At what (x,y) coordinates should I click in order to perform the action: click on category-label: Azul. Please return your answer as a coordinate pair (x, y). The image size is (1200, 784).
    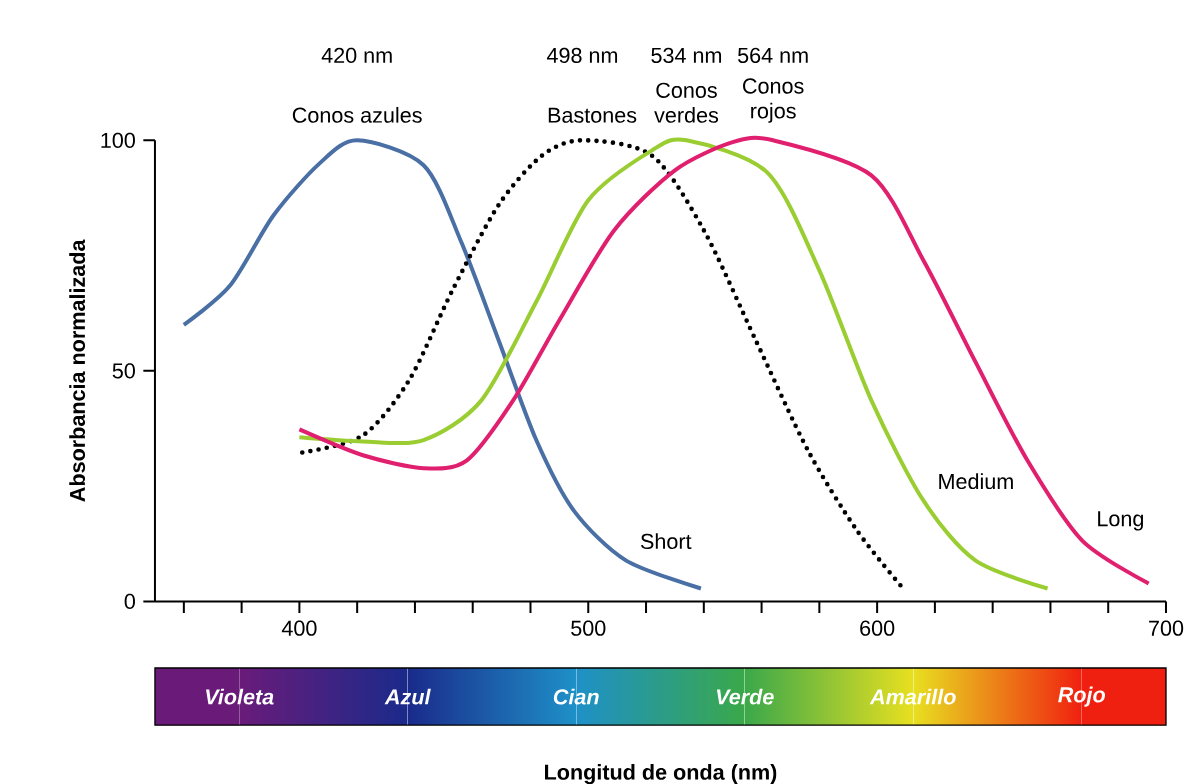
    Looking at the image, I should click on (407, 696).